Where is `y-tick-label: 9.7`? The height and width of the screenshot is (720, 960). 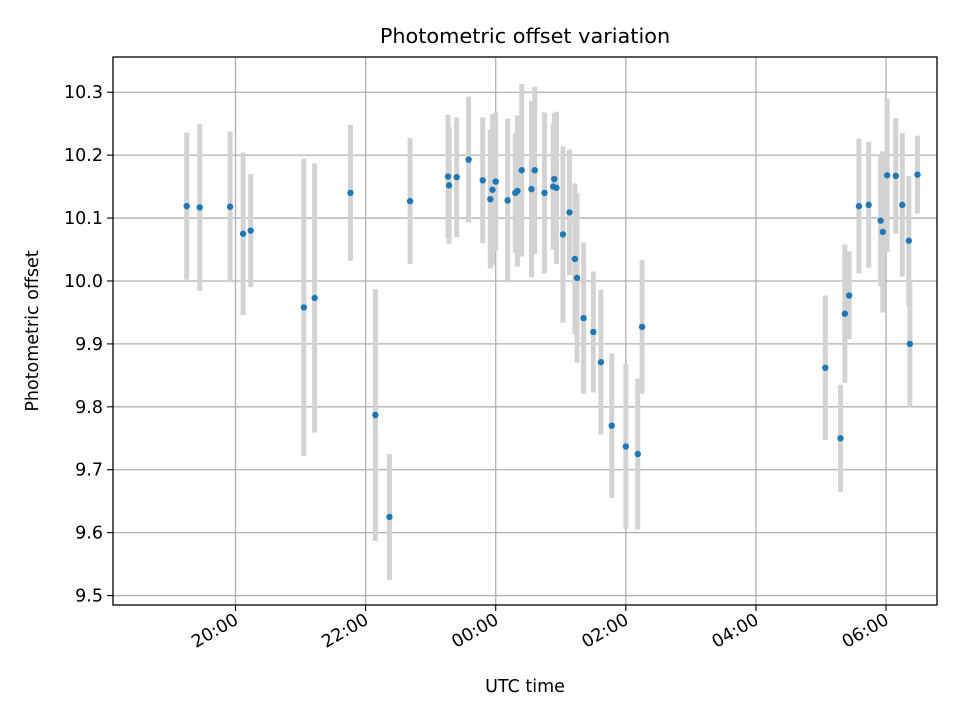 y-tick-label: 9.7 is located at coordinates (89, 471).